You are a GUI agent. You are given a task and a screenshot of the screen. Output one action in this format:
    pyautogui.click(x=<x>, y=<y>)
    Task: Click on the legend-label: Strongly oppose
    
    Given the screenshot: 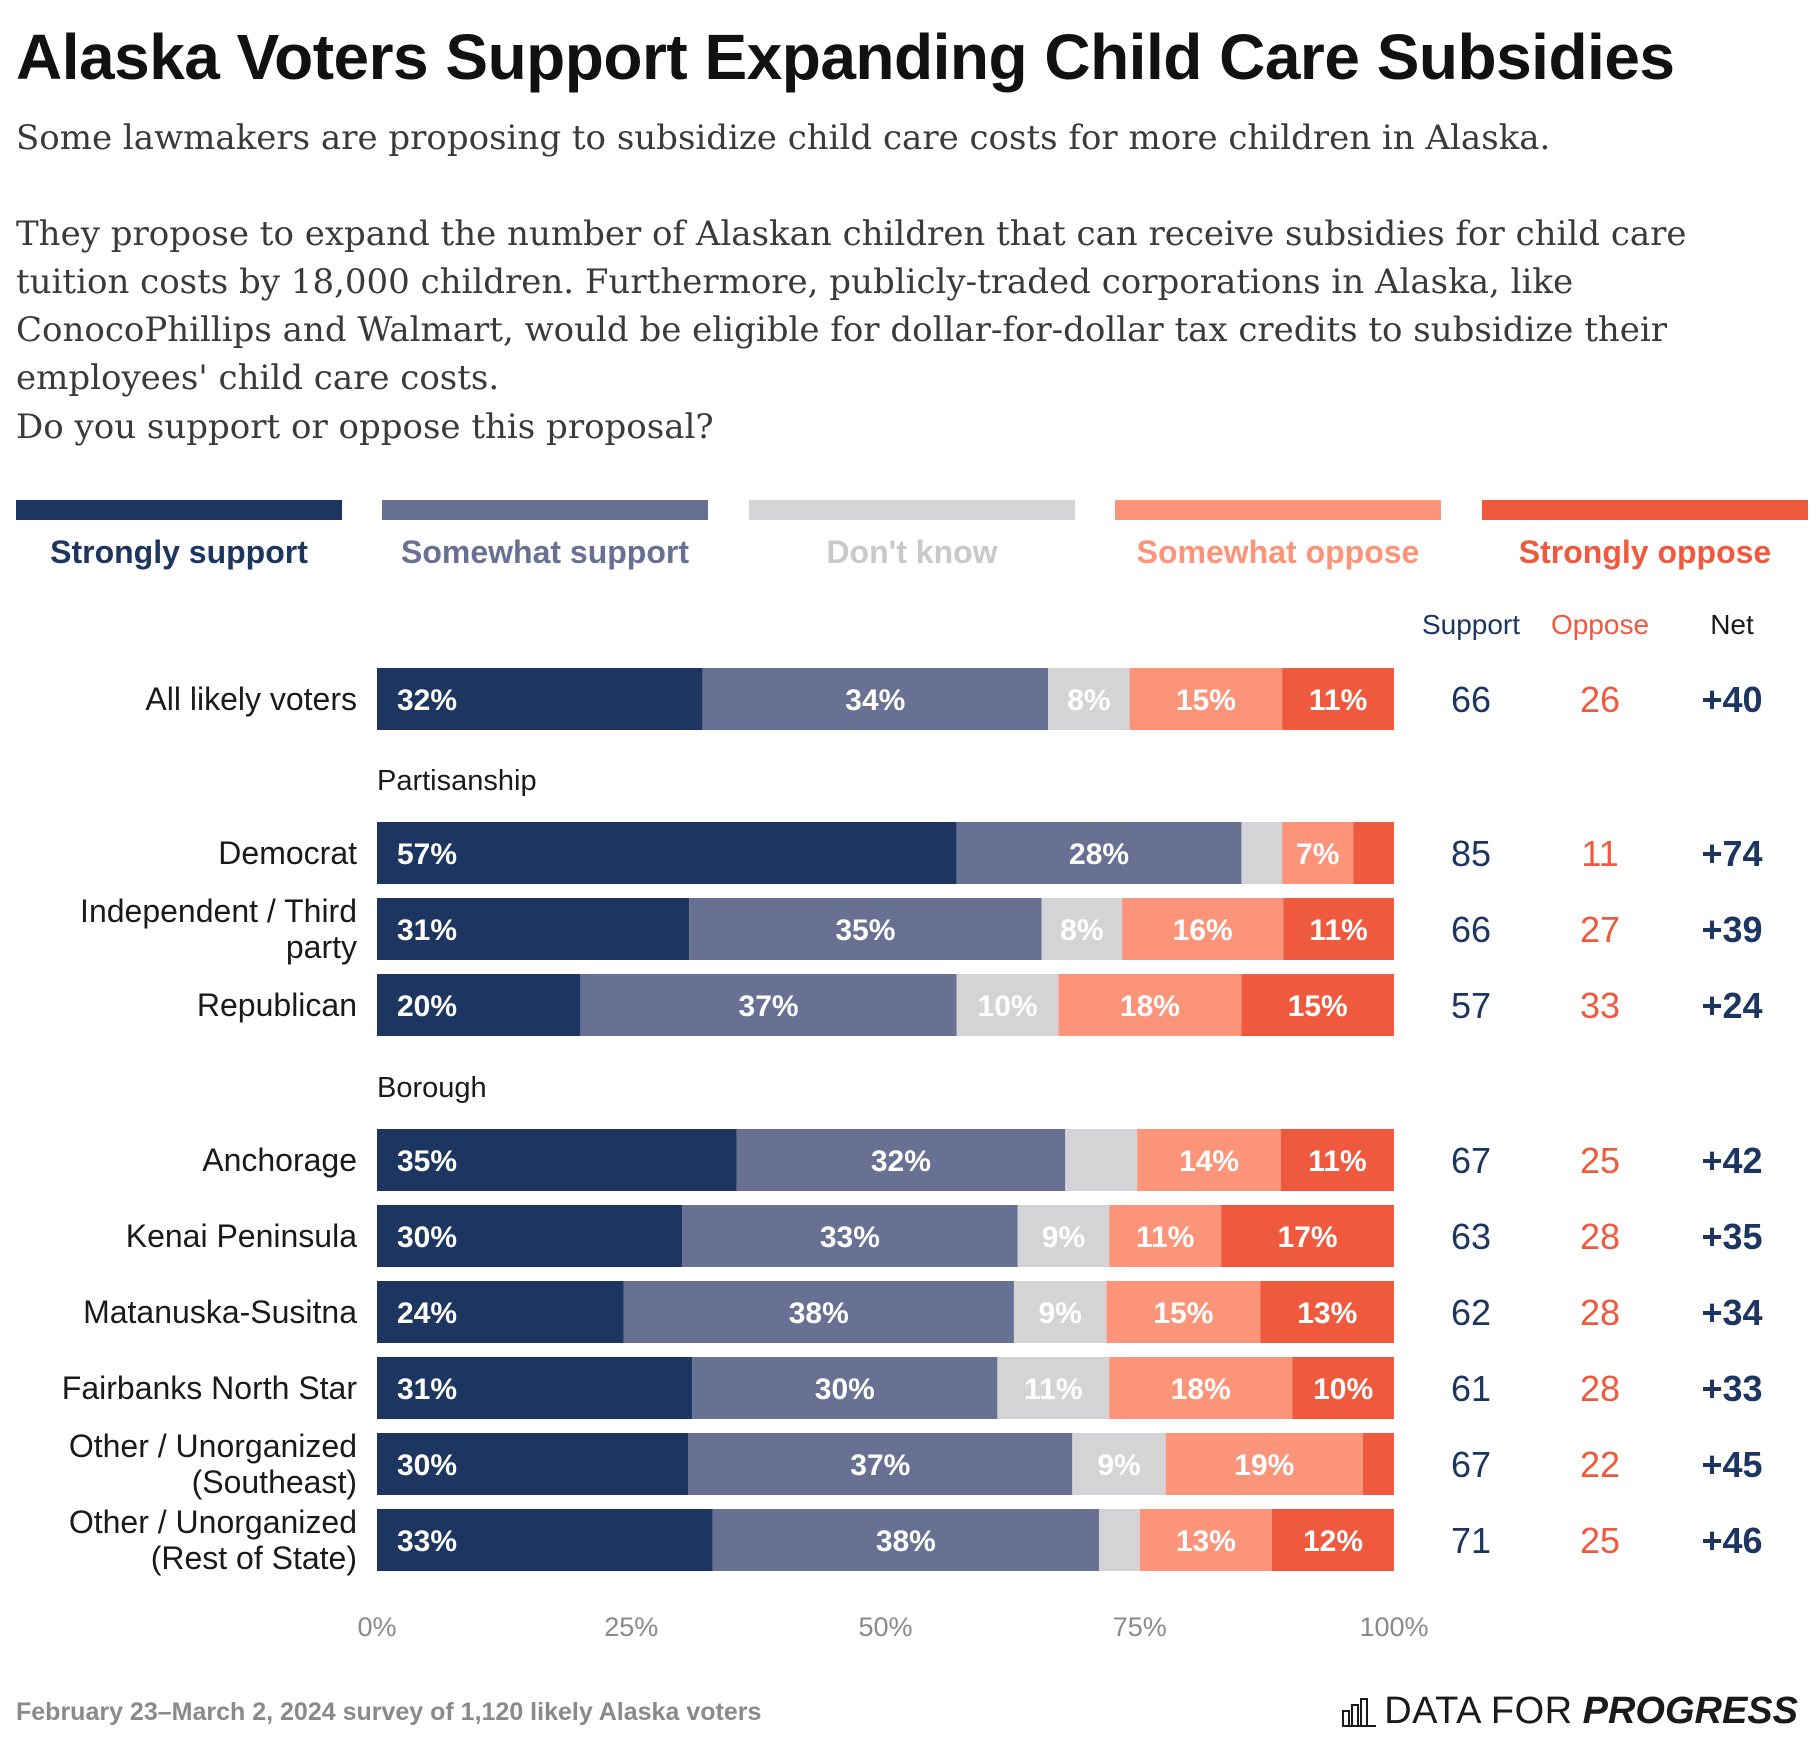 What is the action you would take?
    pyautogui.click(x=1645, y=552)
    